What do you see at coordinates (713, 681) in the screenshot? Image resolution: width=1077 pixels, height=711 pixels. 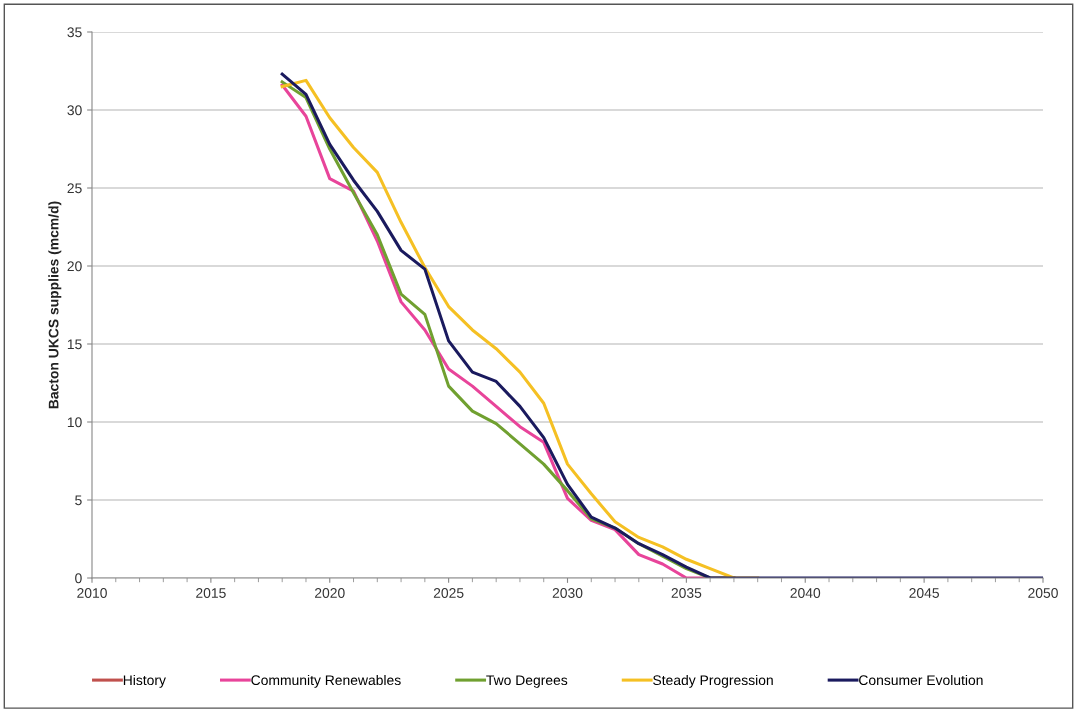 I see `legend-label: Steady Progression` at bounding box center [713, 681].